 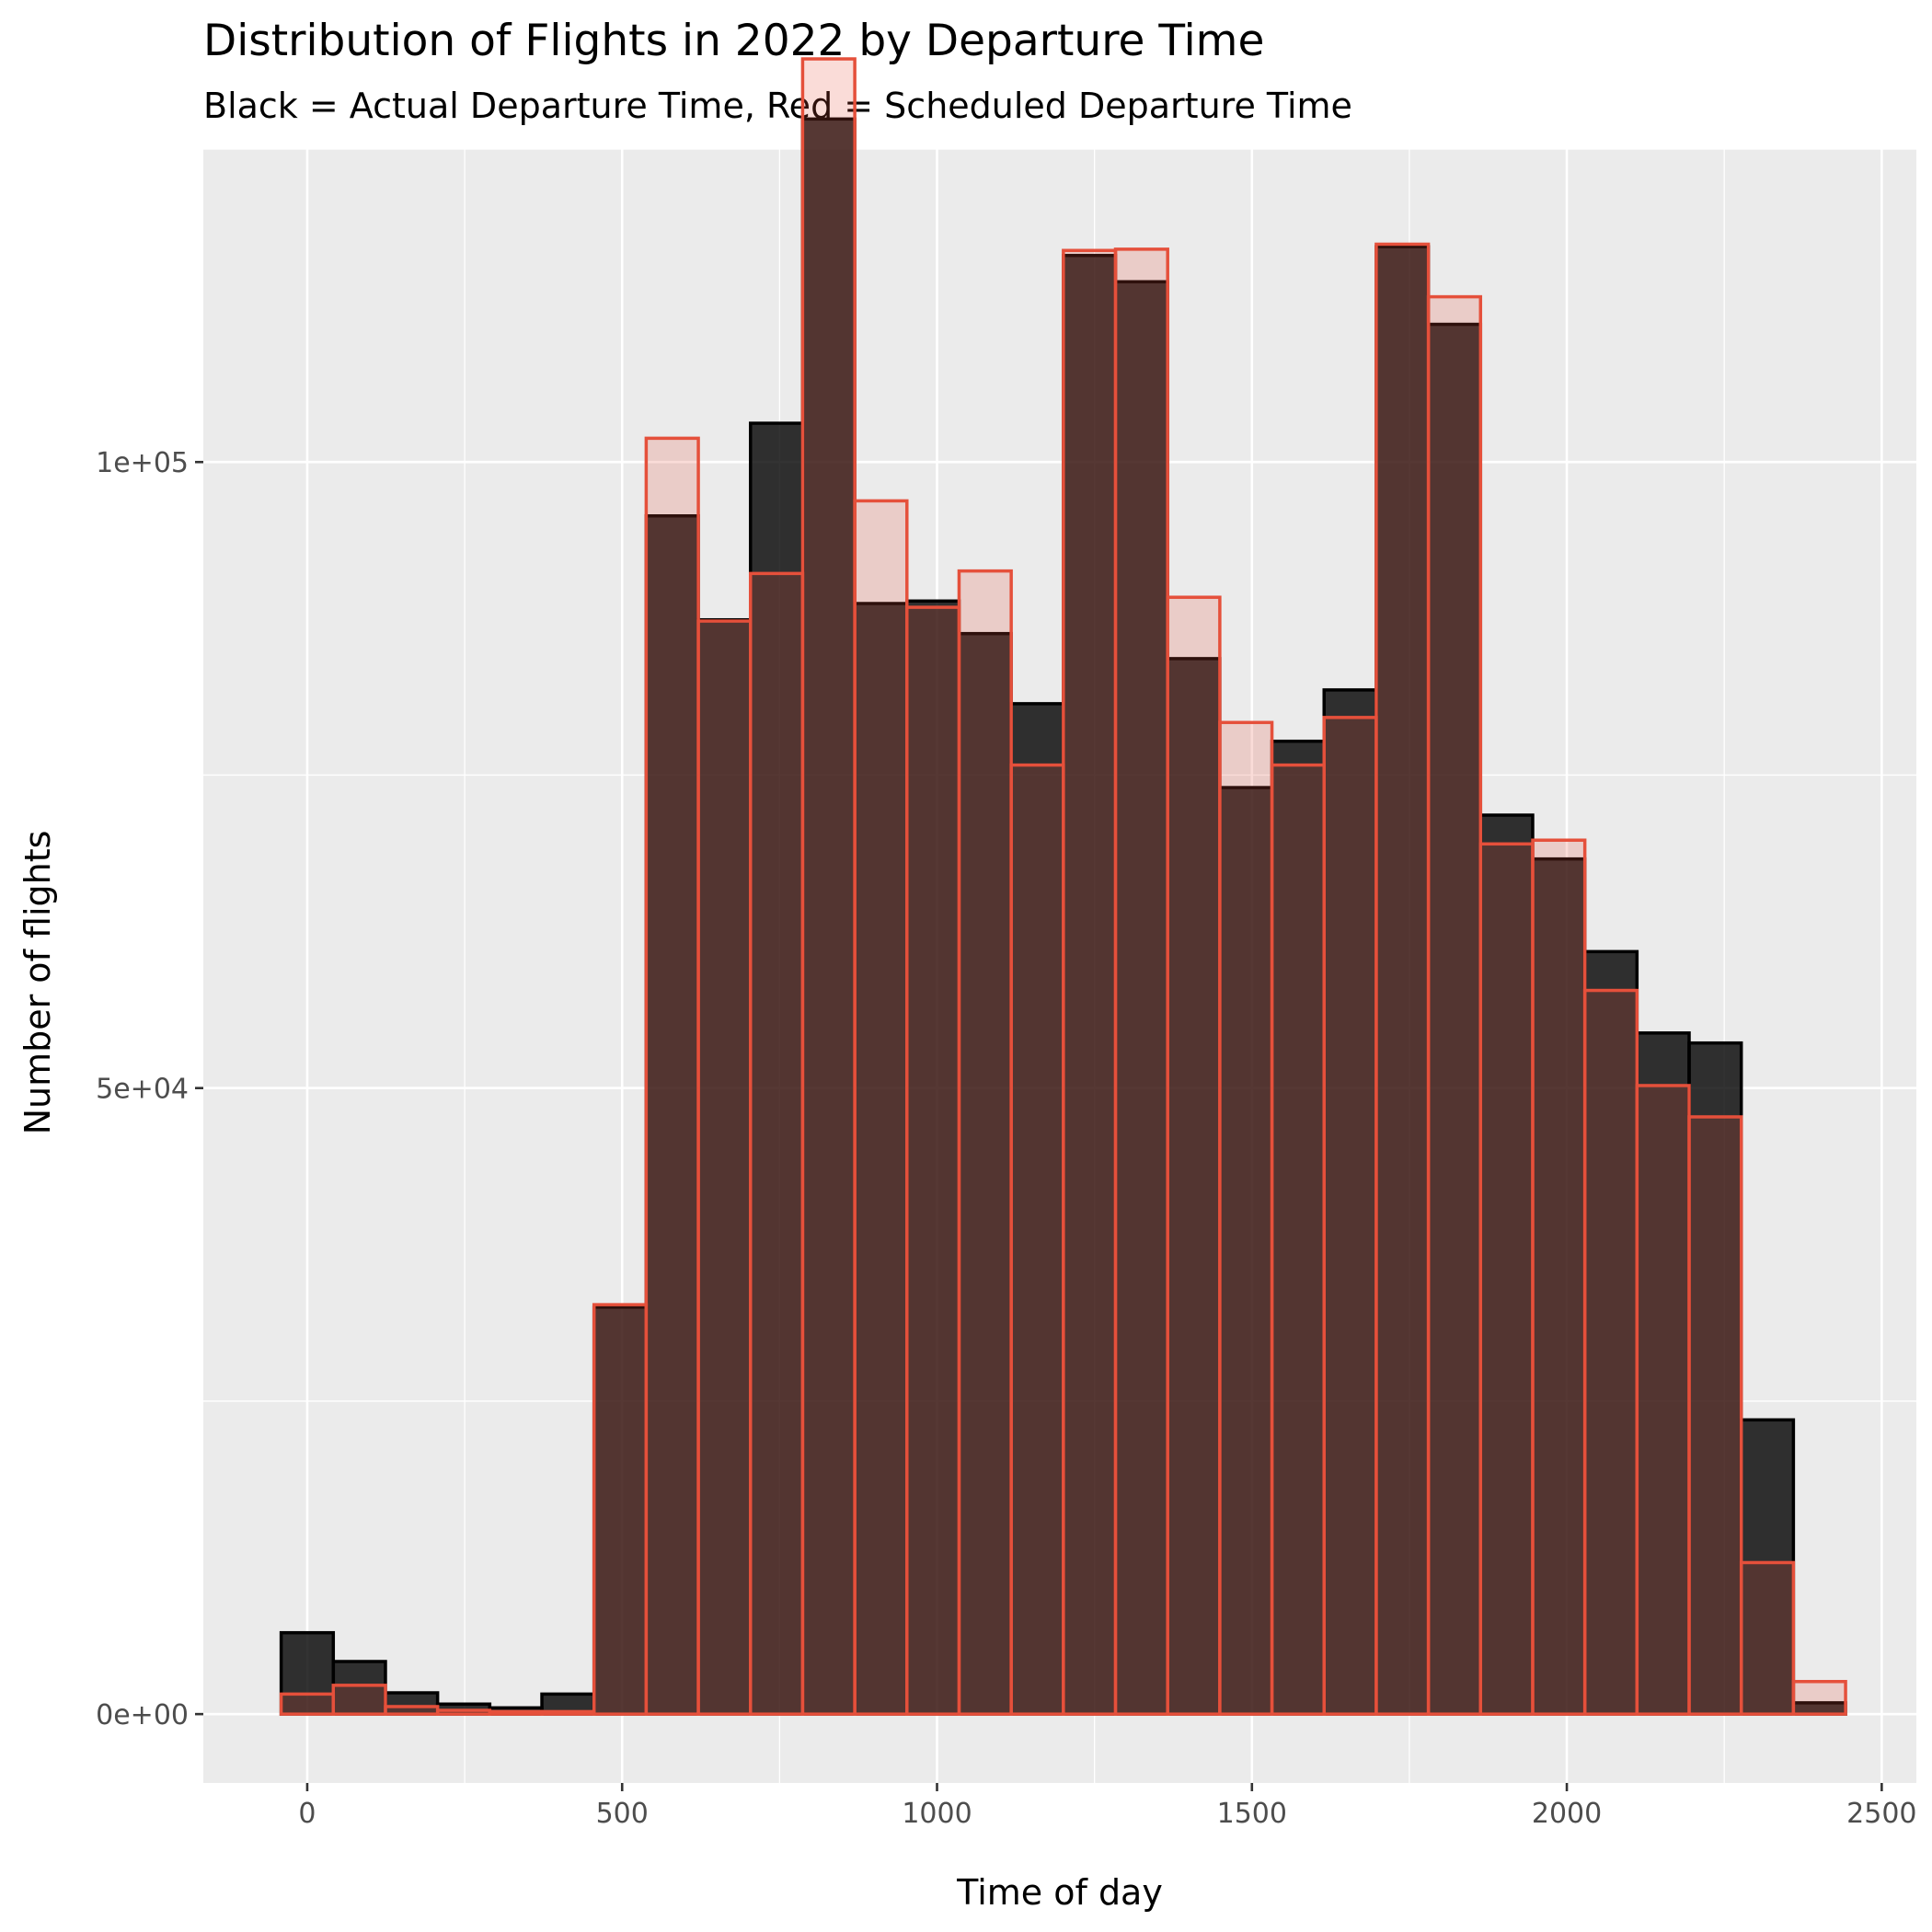 I want to click on y-axis-title: Number of flights, so click(x=37, y=983).